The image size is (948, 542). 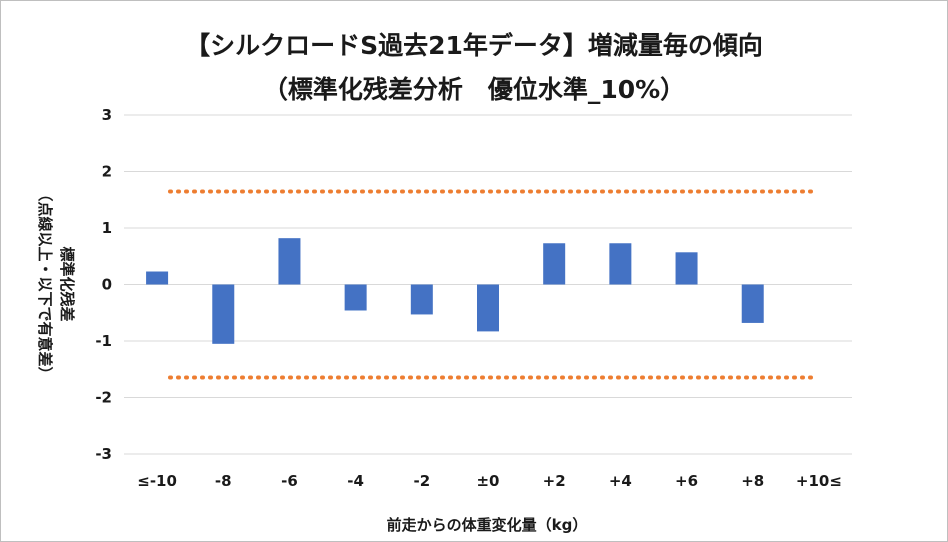 I want to click on x-tick-label: +6, so click(x=686, y=481).